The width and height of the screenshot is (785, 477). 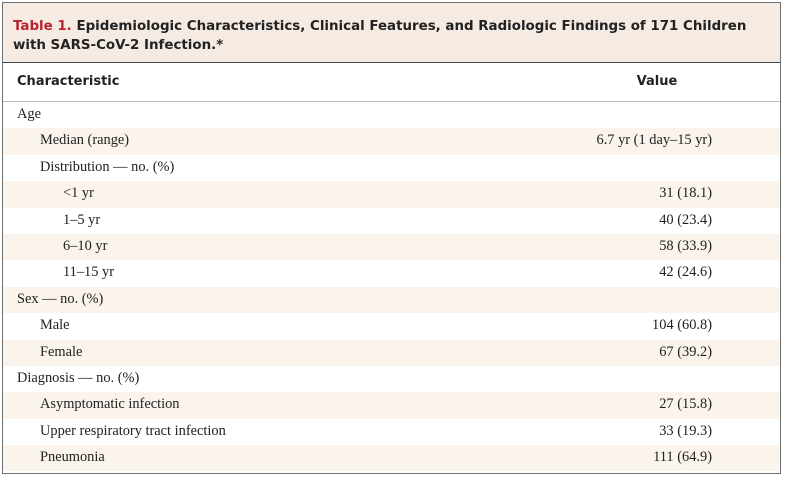 What do you see at coordinates (685, 404) in the screenshot?
I see `row-value: 27 (15.8)` at bounding box center [685, 404].